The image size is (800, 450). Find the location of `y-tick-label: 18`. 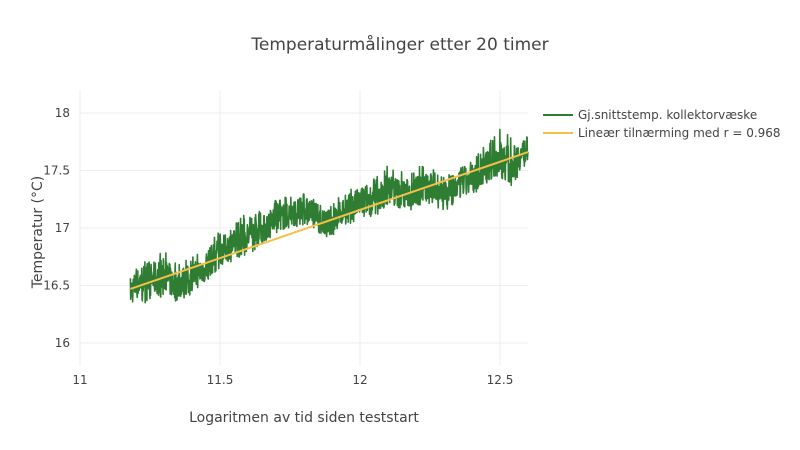

y-tick-label: 18 is located at coordinates (62, 113).